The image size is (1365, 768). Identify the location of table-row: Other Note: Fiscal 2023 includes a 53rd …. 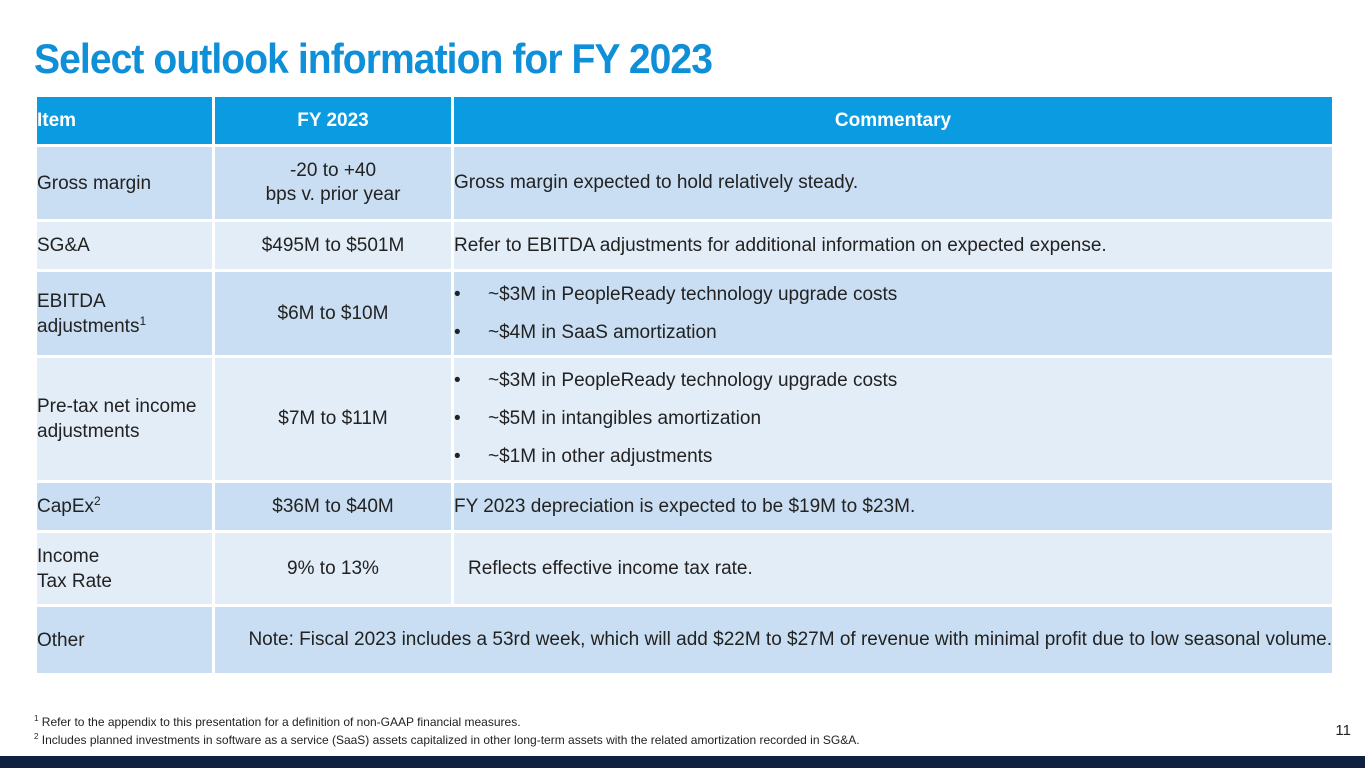
(684, 640).